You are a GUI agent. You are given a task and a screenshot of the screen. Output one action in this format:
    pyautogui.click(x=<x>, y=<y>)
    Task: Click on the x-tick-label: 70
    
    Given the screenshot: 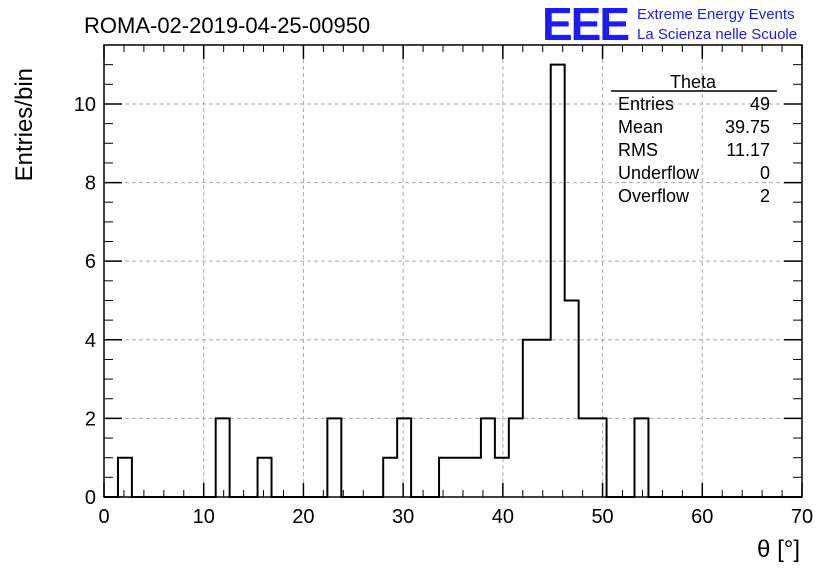 What is the action you would take?
    pyautogui.click(x=802, y=517)
    